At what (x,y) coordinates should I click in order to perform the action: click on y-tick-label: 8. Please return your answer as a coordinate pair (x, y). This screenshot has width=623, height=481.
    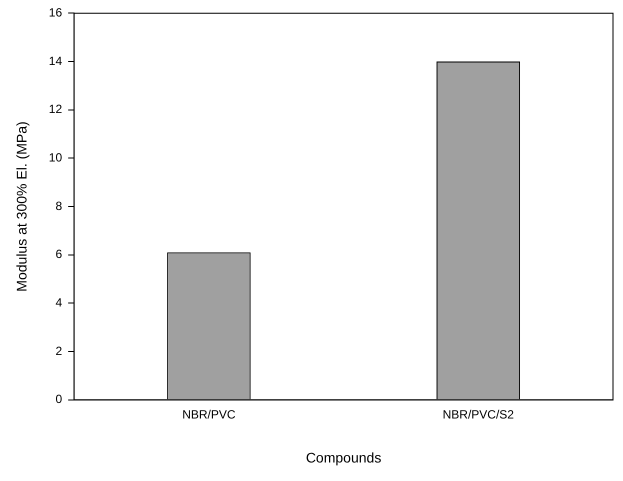
    Looking at the image, I should click on (58, 205).